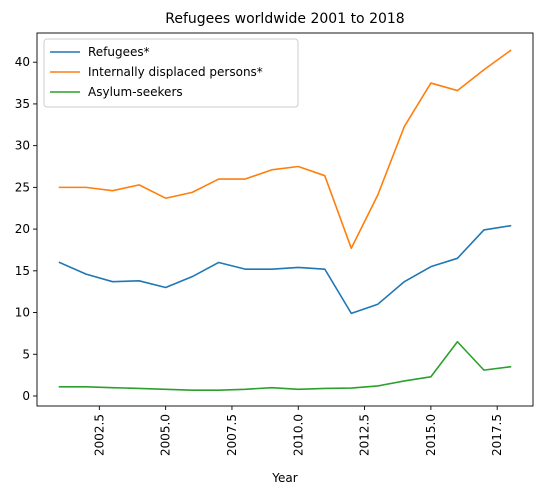 The image size is (543, 494). What do you see at coordinates (22, 146) in the screenshot?
I see `y-tick-label: 30` at bounding box center [22, 146].